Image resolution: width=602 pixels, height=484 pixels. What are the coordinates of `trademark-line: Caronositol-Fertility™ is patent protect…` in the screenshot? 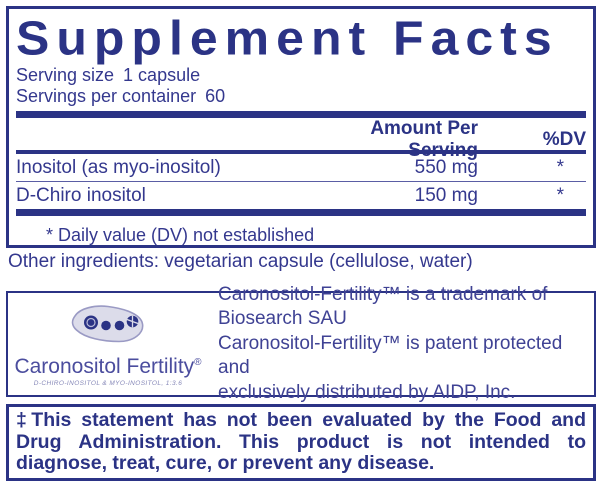 It's located at (390, 355).